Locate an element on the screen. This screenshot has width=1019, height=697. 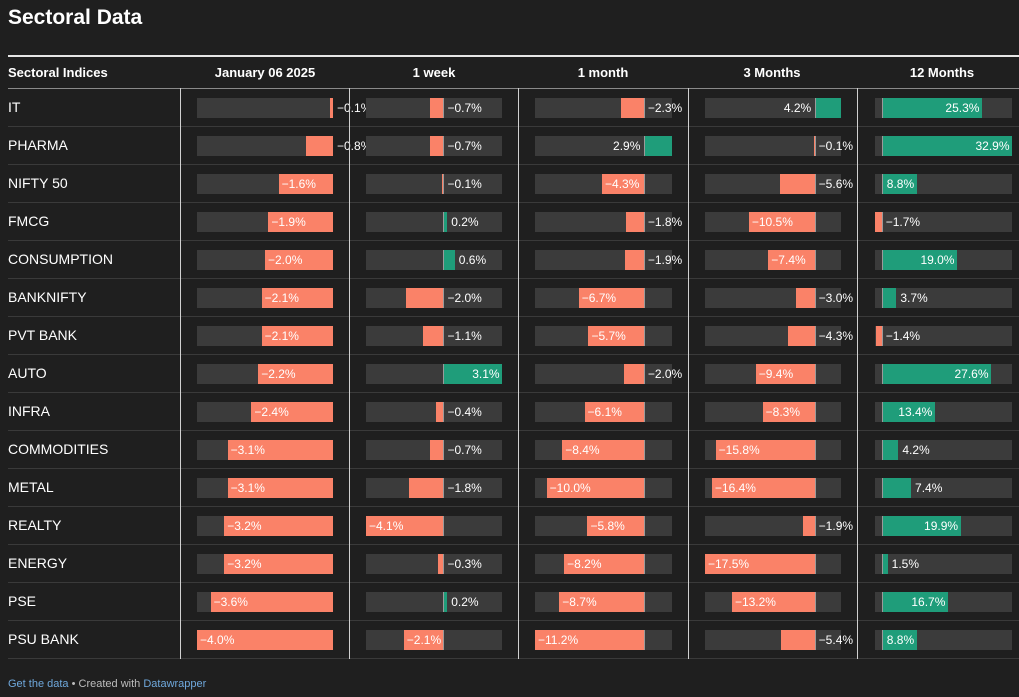
bar-track: −1.6% is located at coordinates (265, 184).